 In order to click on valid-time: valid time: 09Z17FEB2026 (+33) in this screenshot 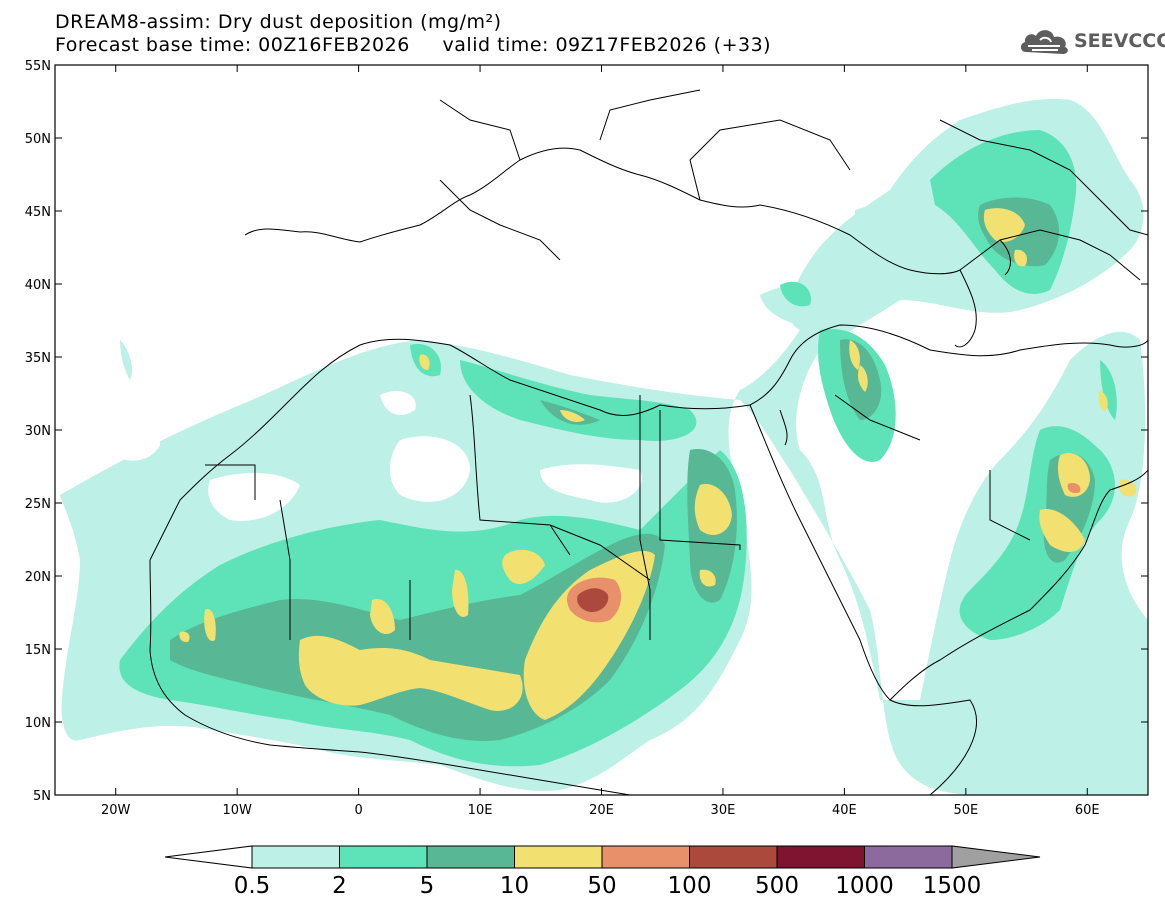, I will do `click(607, 45)`.